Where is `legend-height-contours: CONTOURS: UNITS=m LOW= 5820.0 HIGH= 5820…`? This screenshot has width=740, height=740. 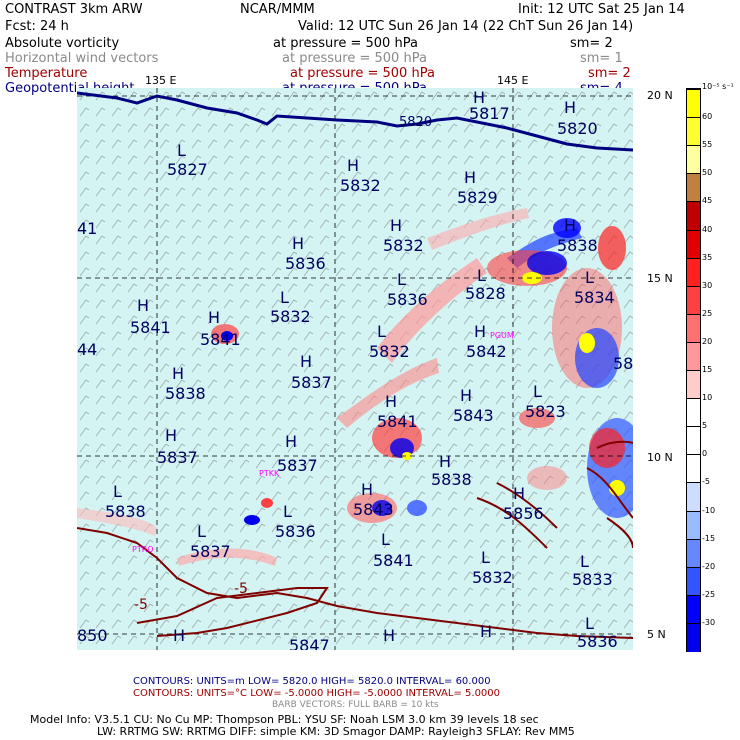 legend-height-contours: CONTOURS: UNITS=m LOW= 5820.0 HIGH= 5820… is located at coordinates (312, 681).